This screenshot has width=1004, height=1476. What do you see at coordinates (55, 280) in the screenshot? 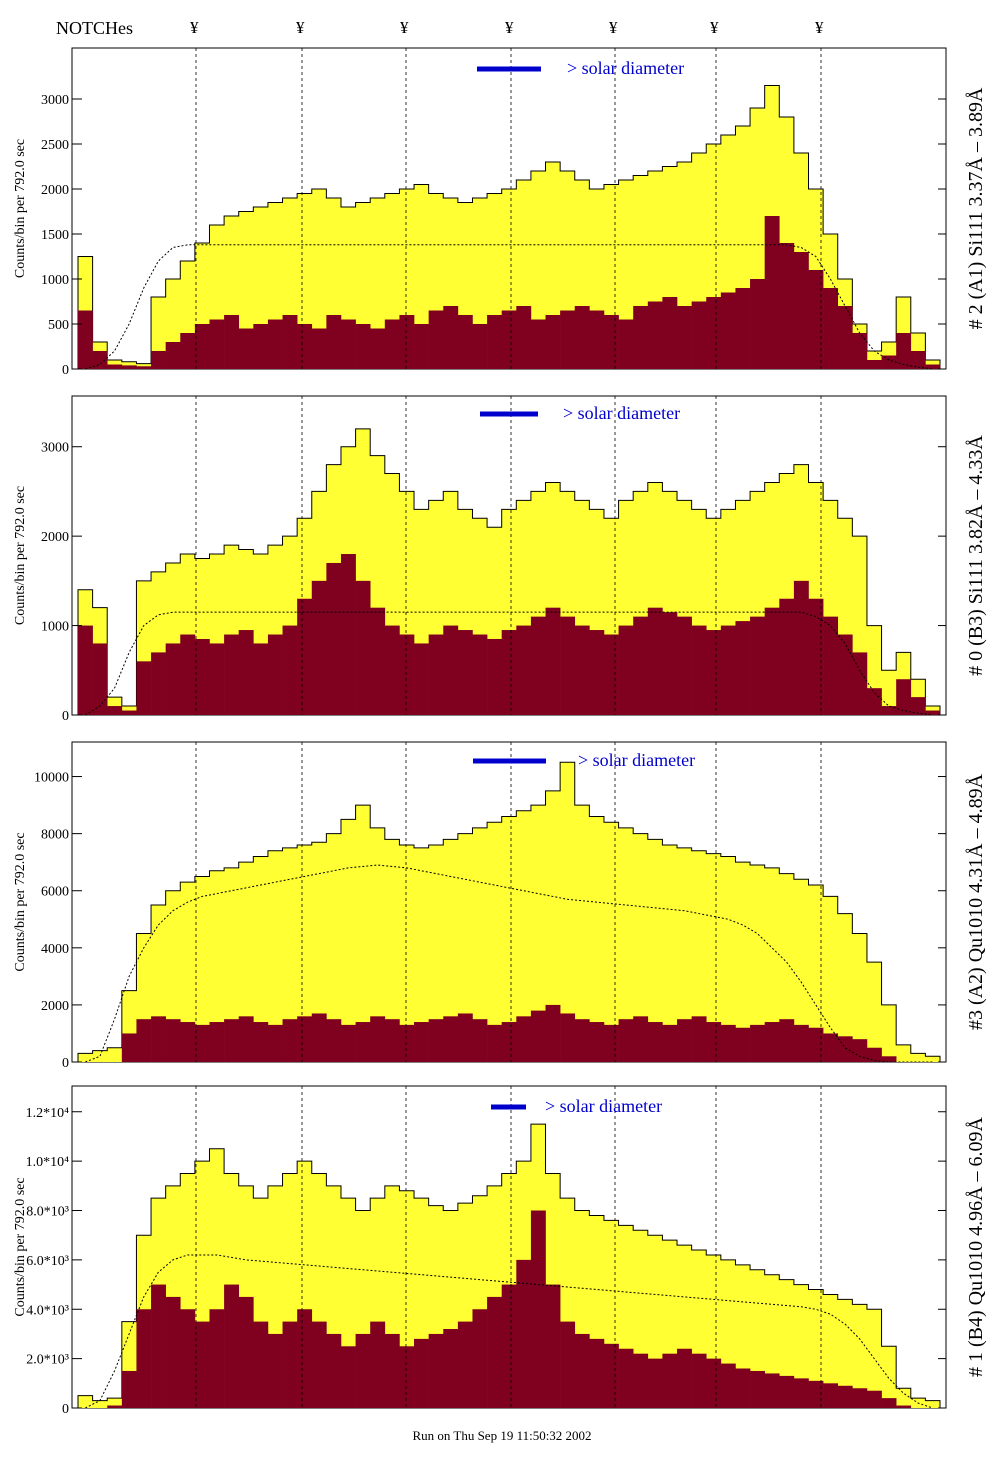
I see `y-tick-label: 1000` at bounding box center [55, 280].